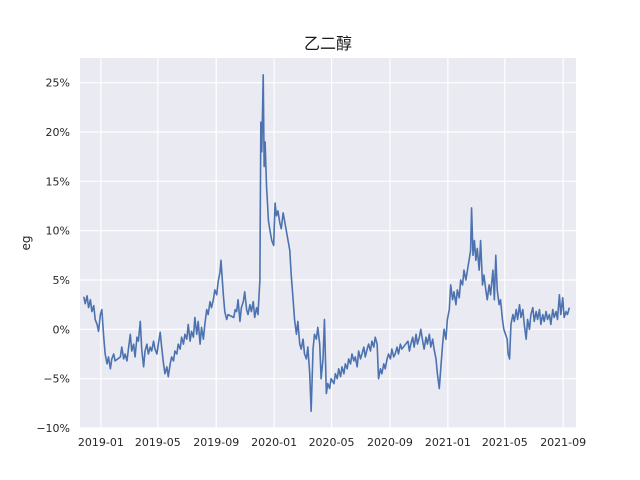 This screenshot has height=480, width=640. Describe the element at coordinates (26, 243) in the screenshot. I see `y-axis-label: eg` at that location.